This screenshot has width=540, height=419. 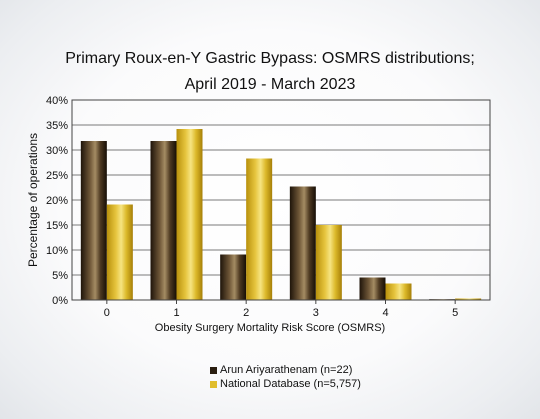 I want to click on legend-item-1: Arun Ariyarathenam (n=22), so click(x=281, y=370).